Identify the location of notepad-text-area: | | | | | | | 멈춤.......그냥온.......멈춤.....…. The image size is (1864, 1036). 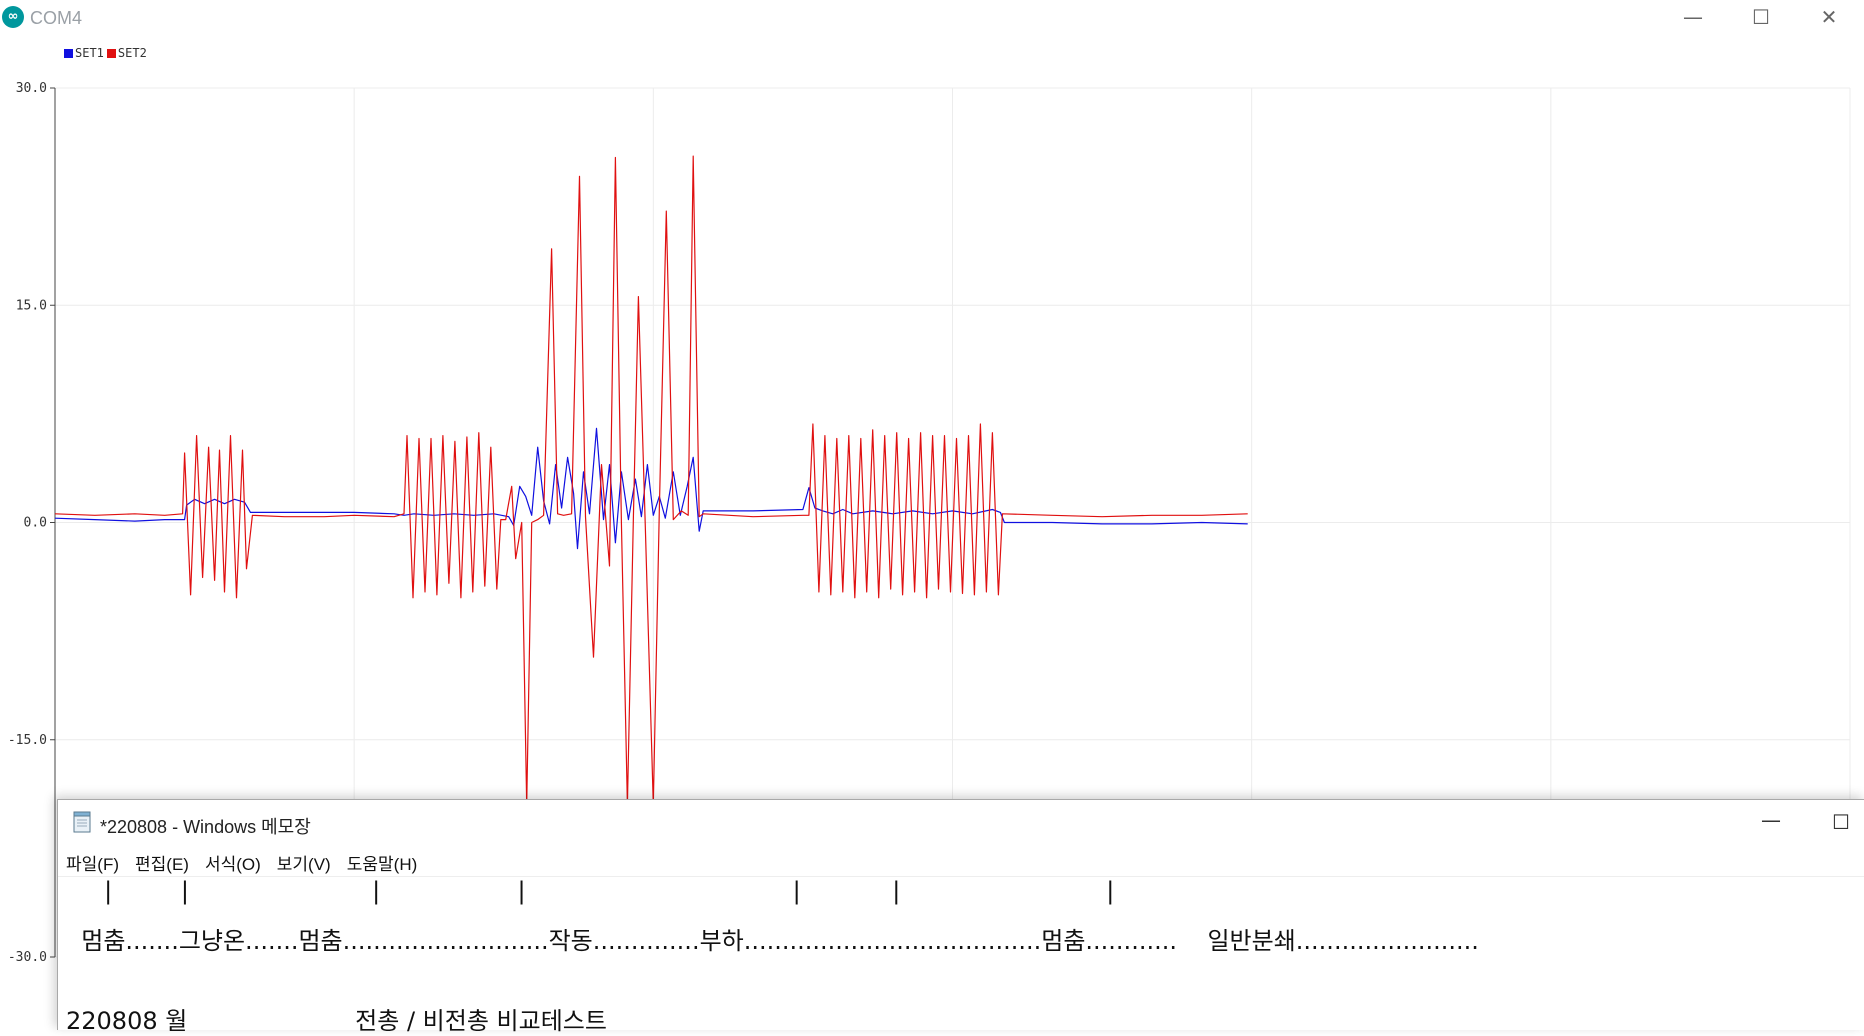
(961, 956).